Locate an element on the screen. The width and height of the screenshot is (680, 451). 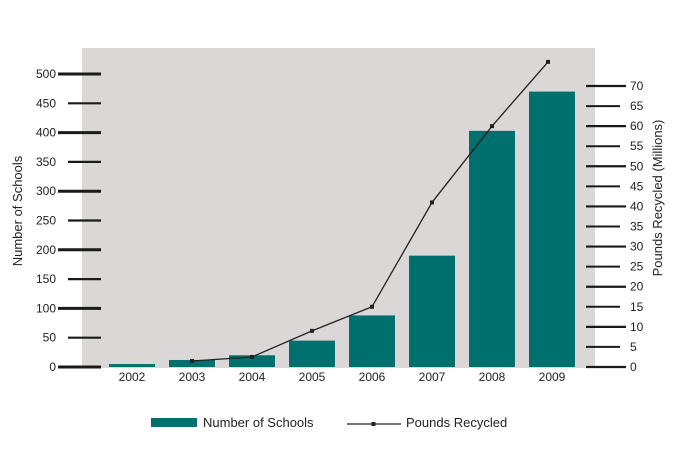
x-tick-label: 2005 is located at coordinates (312, 377).